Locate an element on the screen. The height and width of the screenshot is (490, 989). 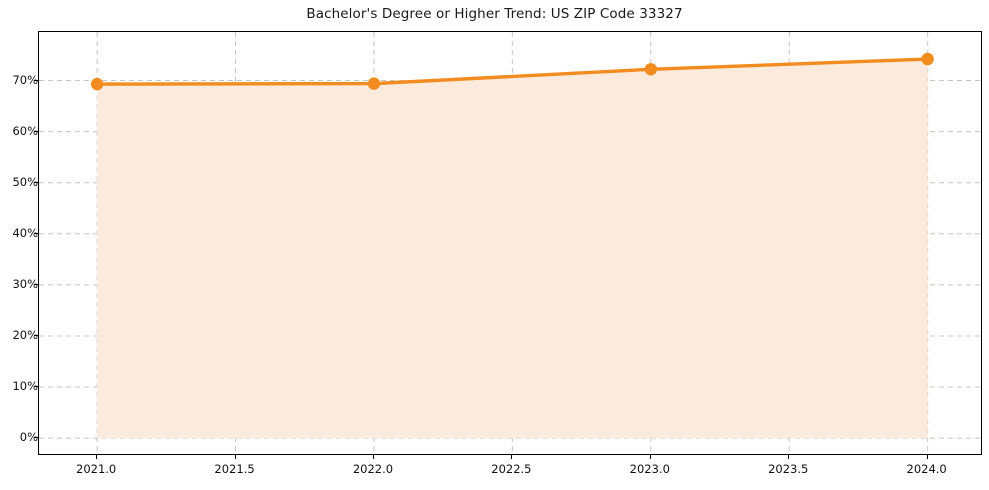
x-axis-tick-label: 2021.0 is located at coordinates (96, 469).